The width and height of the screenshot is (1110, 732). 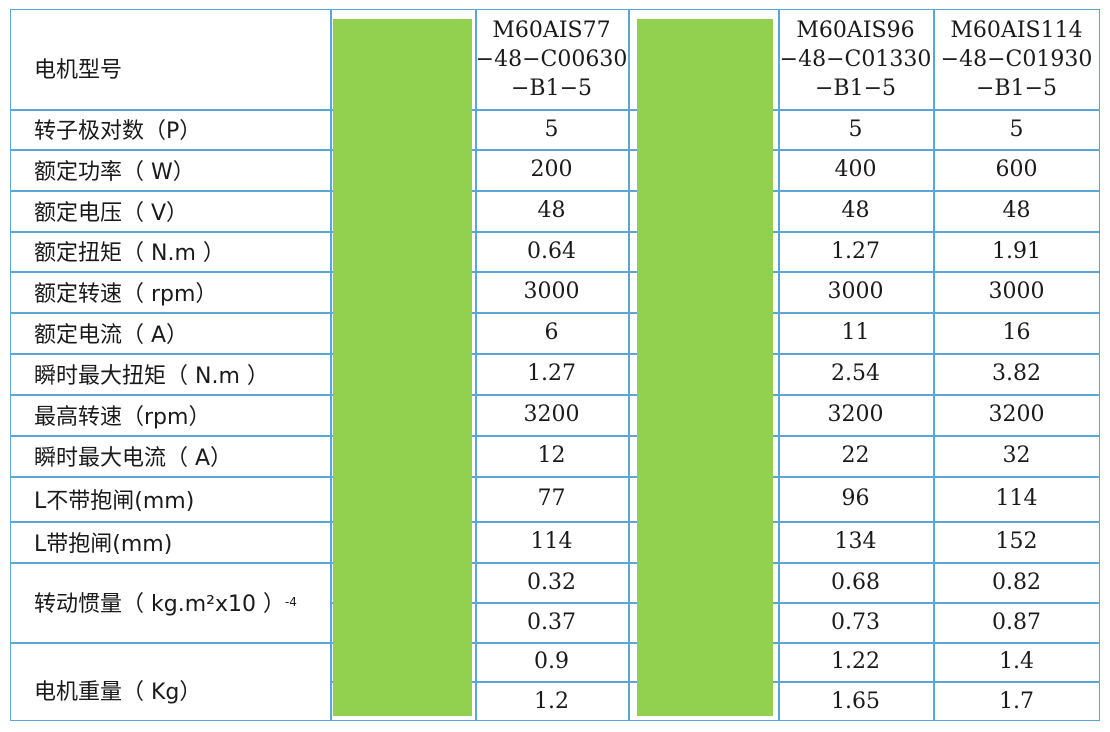 What do you see at coordinates (159, 604) in the screenshot?
I see `inertia-label-text: 转动惯量（ kg.m²x10 ）` at bounding box center [159, 604].